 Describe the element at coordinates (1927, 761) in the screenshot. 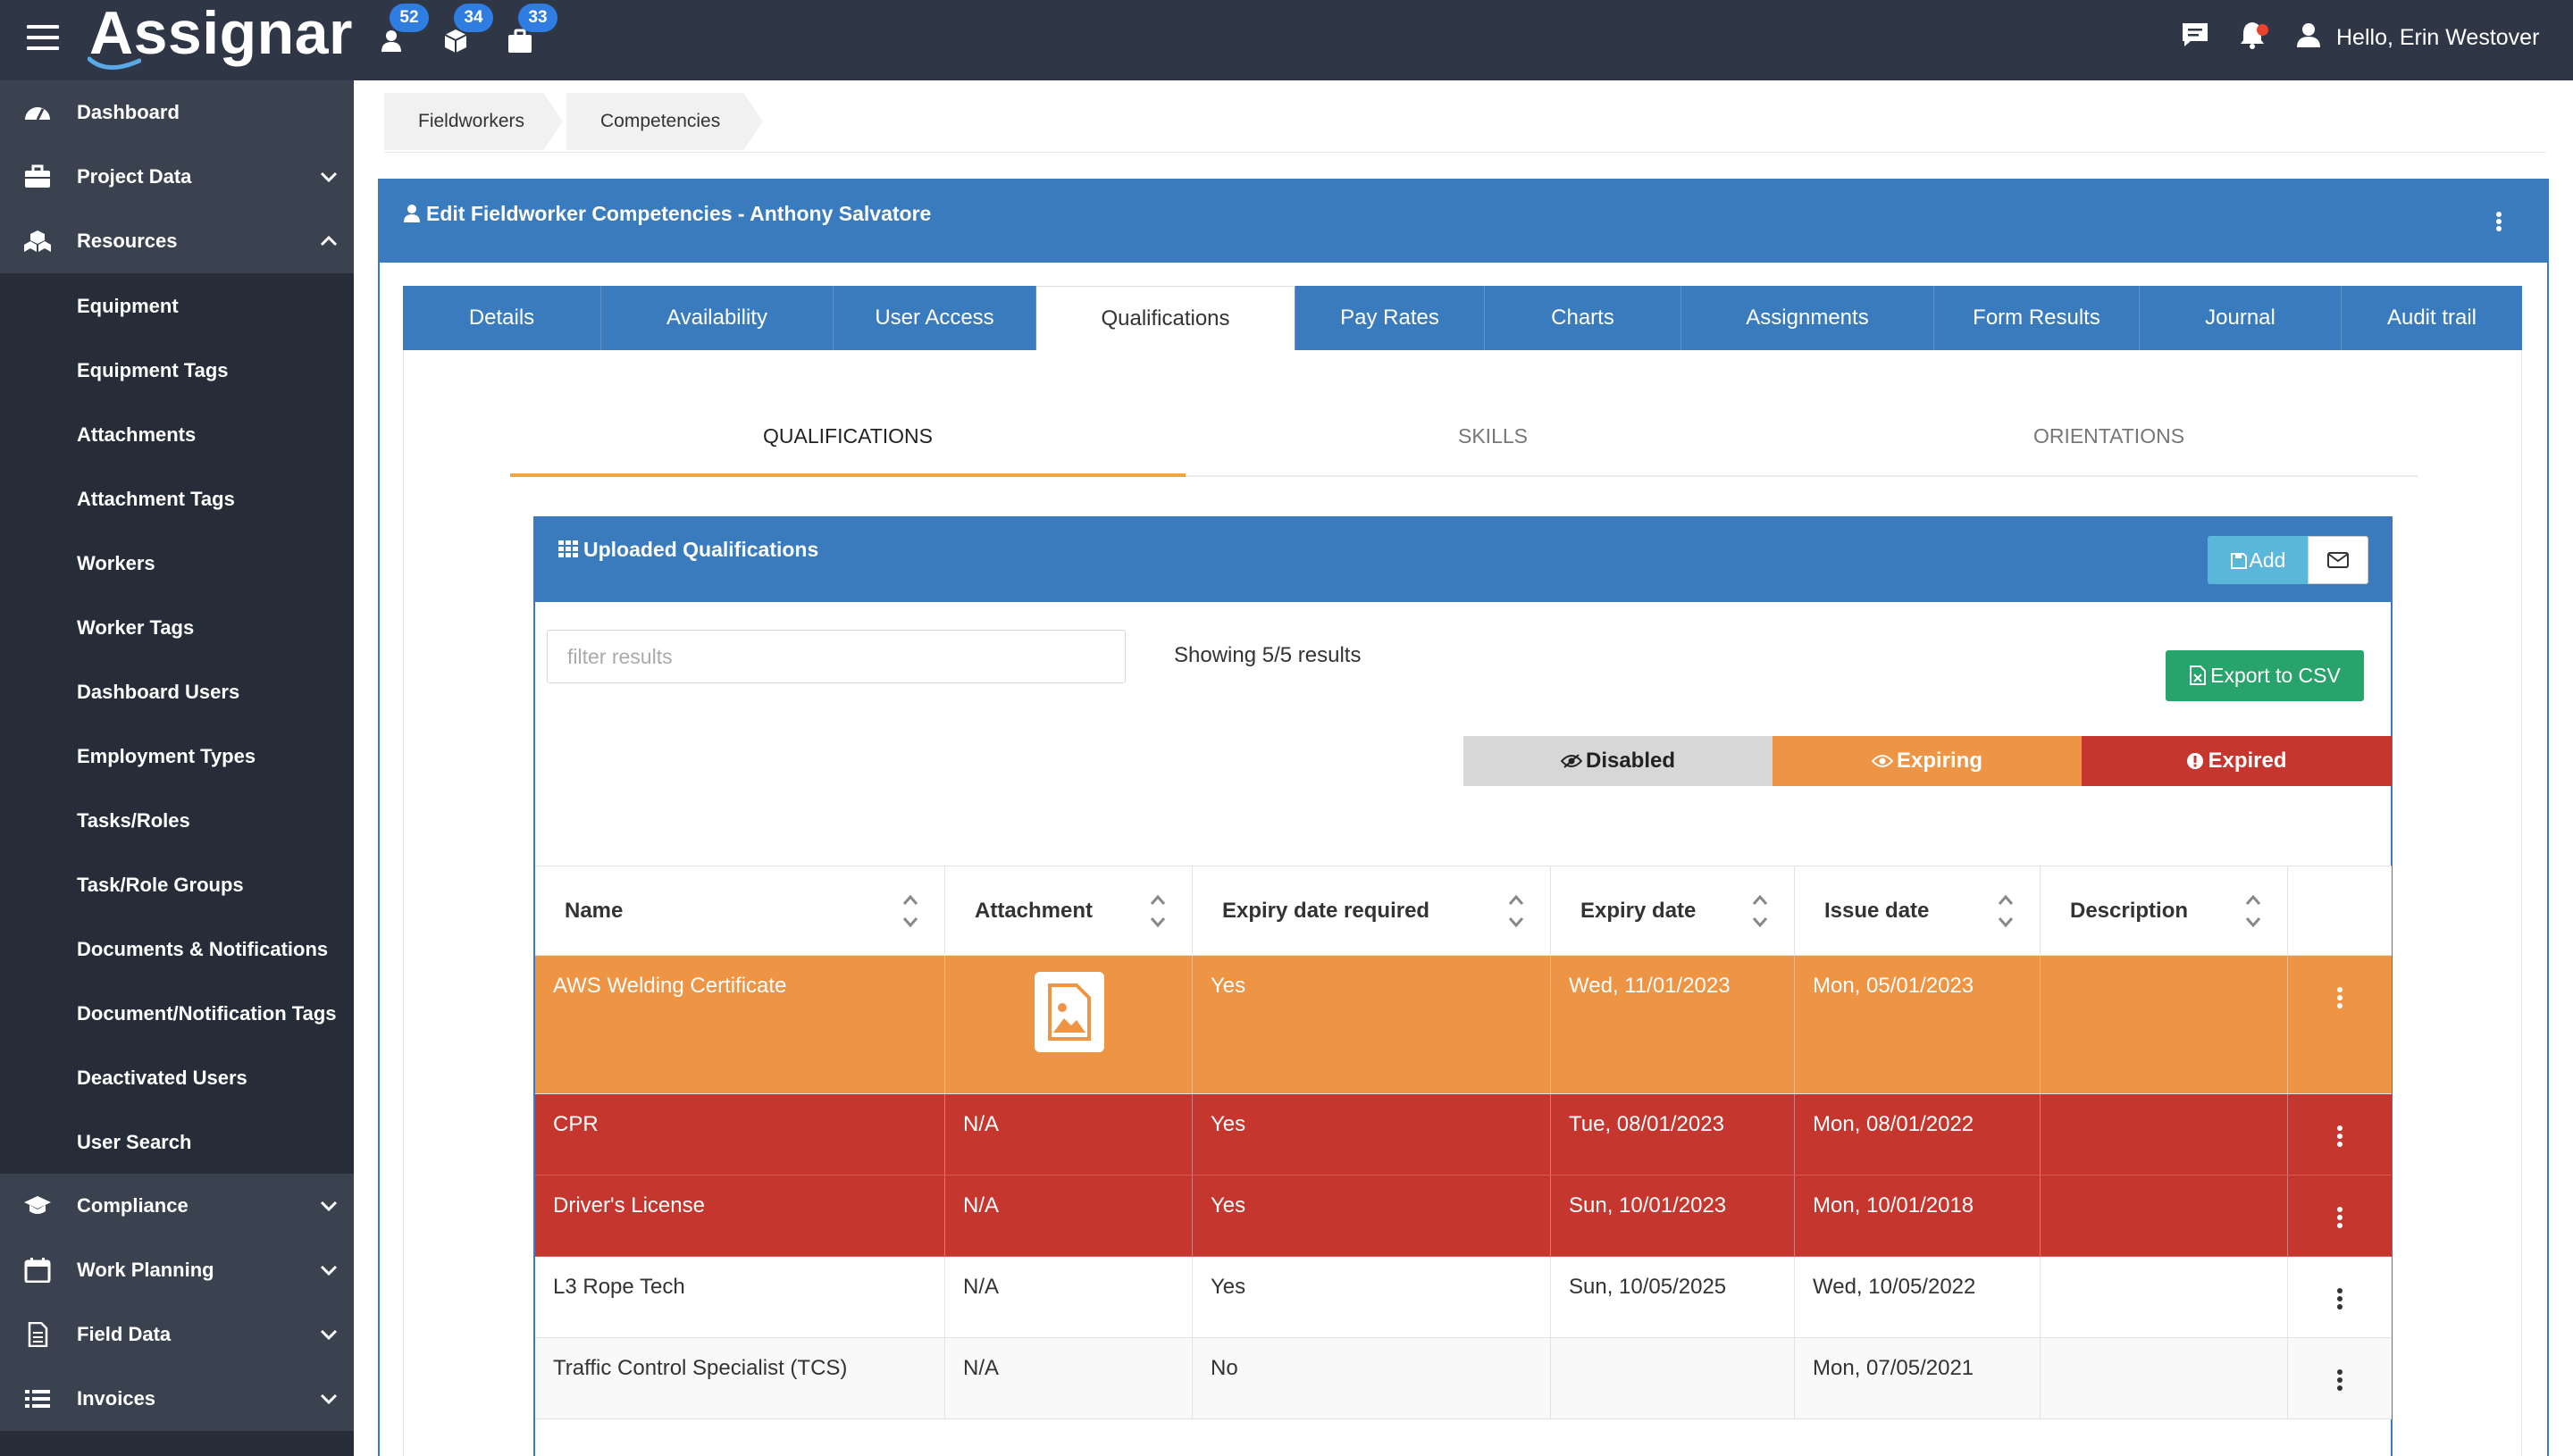

I see `legend-expiring: Expiring` at that location.